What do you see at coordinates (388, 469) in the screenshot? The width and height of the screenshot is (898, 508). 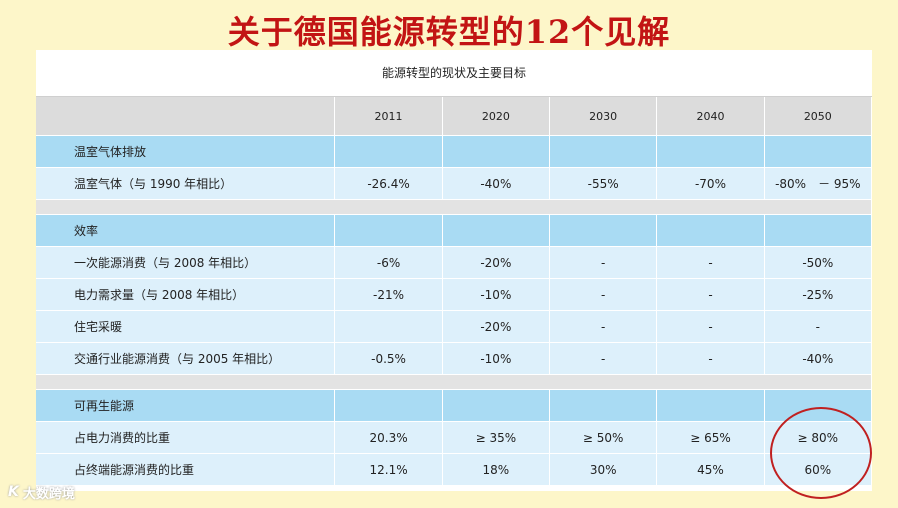 I see `cell-value: 12.1%` at bounding box center [388, 469].